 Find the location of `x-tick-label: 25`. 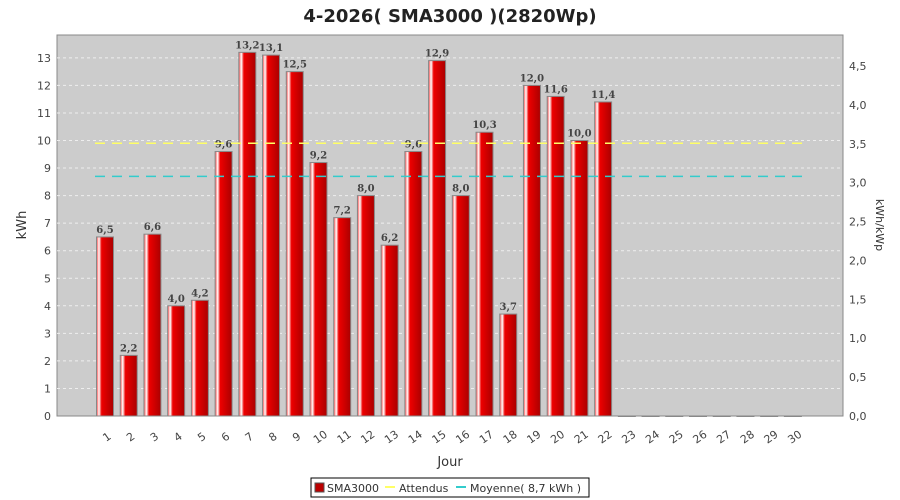

x-tick-label: 25 is located at coordinates (676, 437).